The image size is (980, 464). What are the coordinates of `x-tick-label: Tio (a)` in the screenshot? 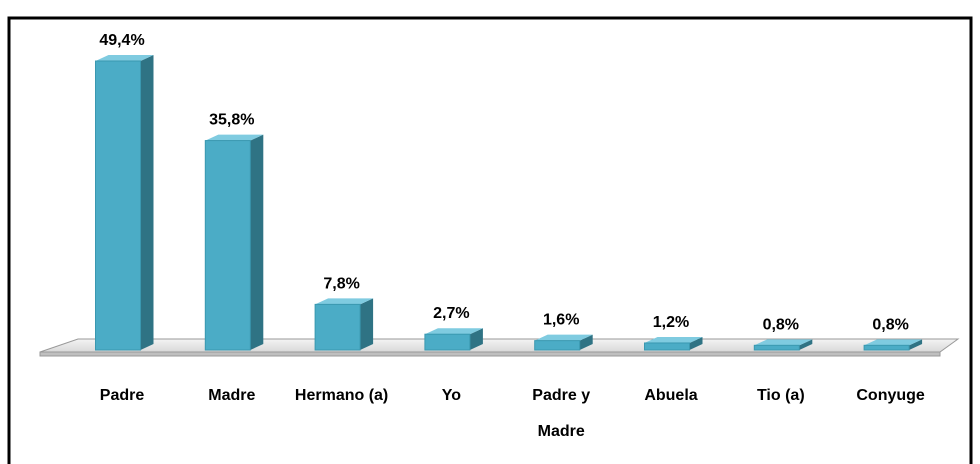 It's located at (780, 395).